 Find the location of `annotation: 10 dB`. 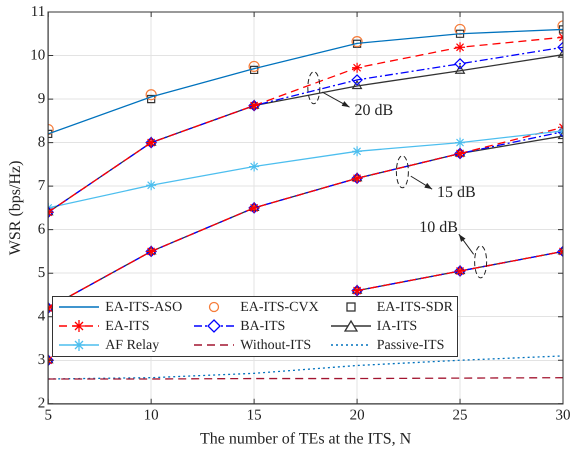

annotation: 10 dB is located at coordinates (438, 227).